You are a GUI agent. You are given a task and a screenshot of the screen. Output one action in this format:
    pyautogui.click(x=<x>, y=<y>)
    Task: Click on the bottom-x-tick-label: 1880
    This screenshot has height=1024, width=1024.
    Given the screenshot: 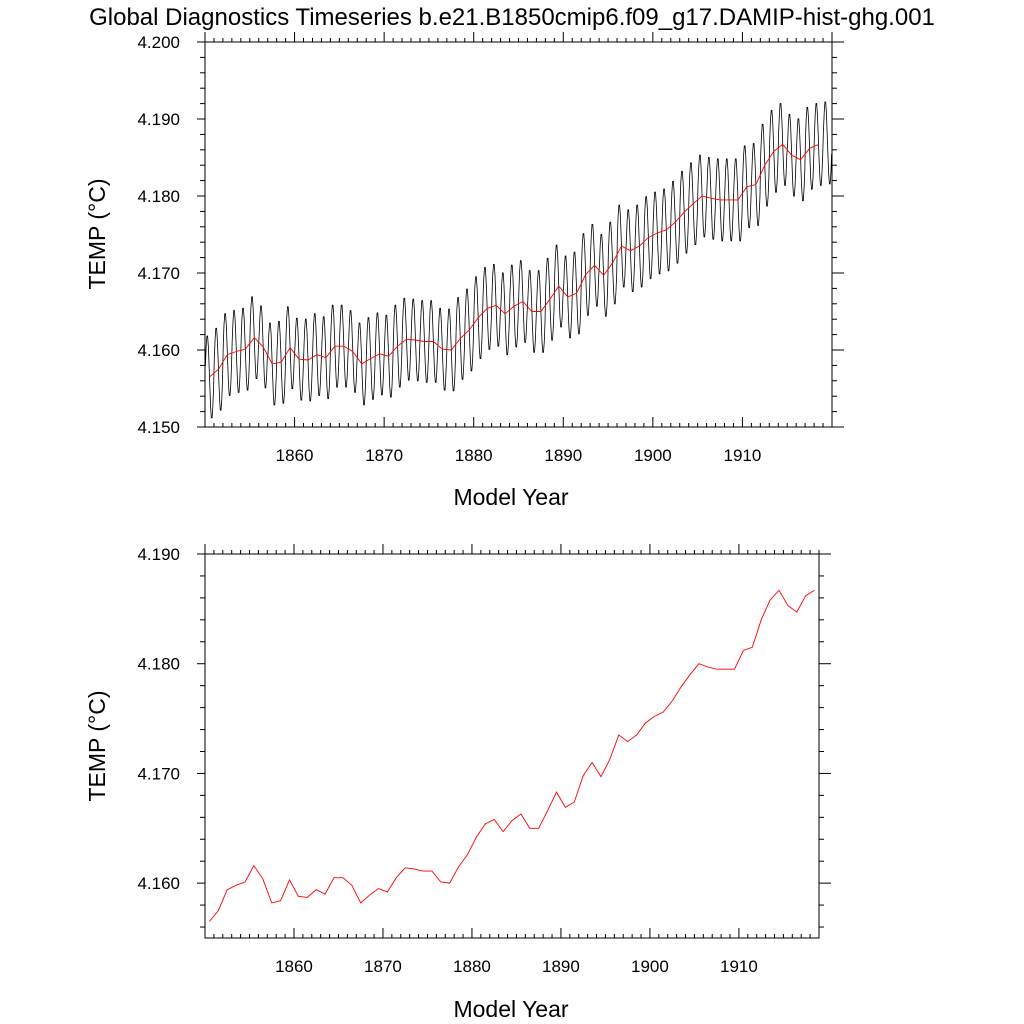 What is the action you would take?
    pyautogui.click(x=472, y=966)
    